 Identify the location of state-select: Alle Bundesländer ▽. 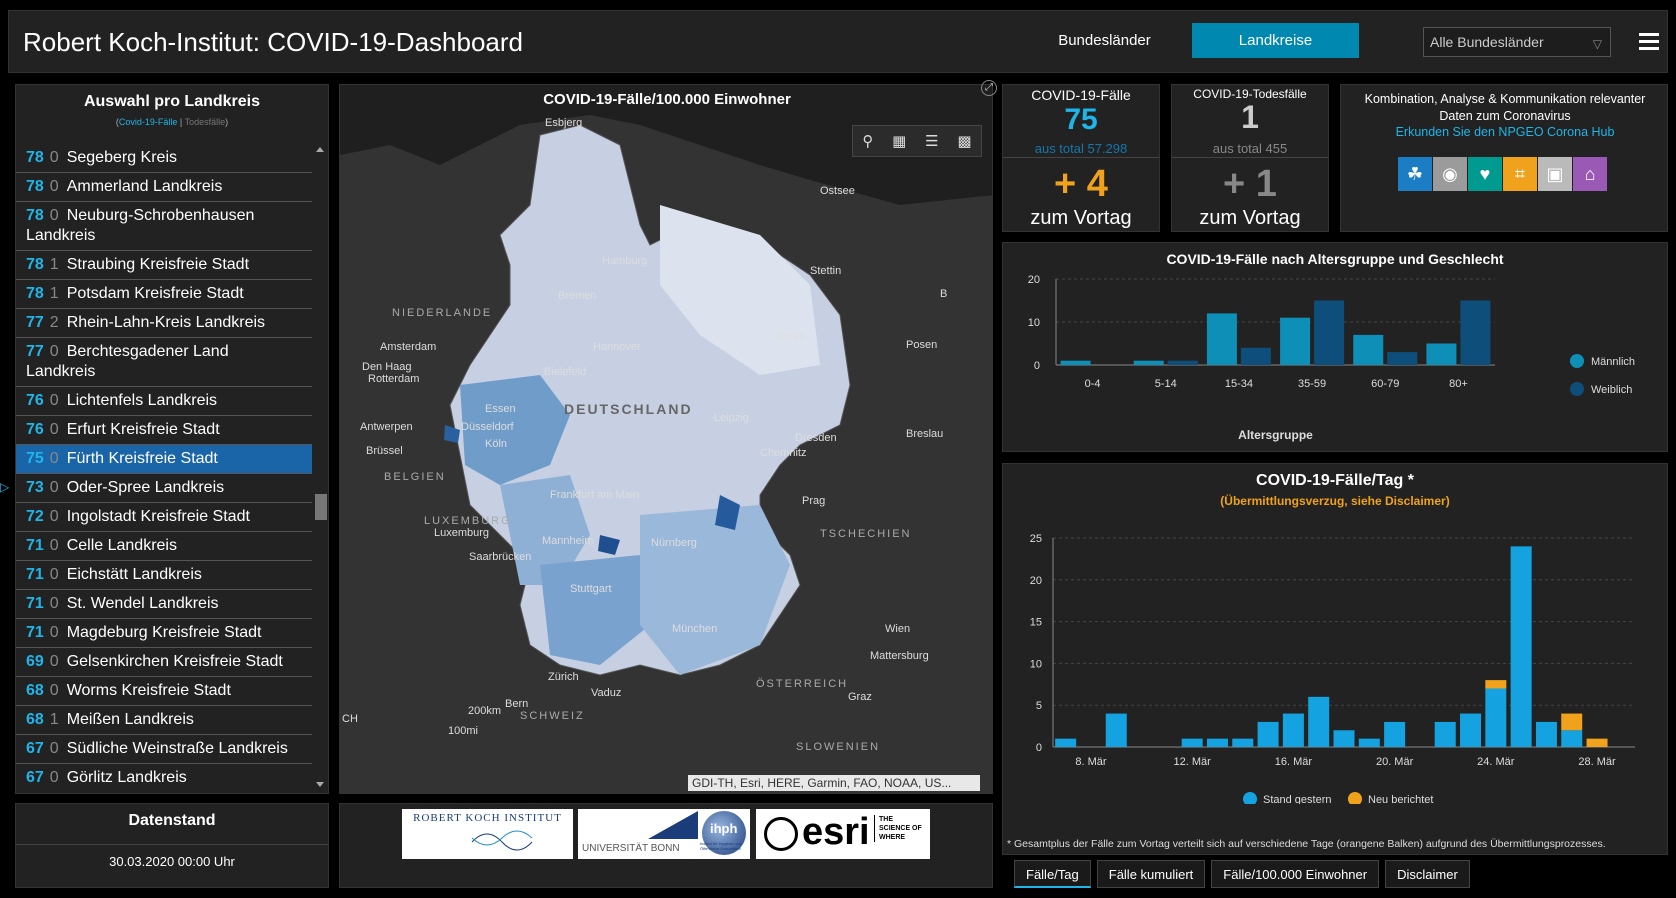
(1517, 42).